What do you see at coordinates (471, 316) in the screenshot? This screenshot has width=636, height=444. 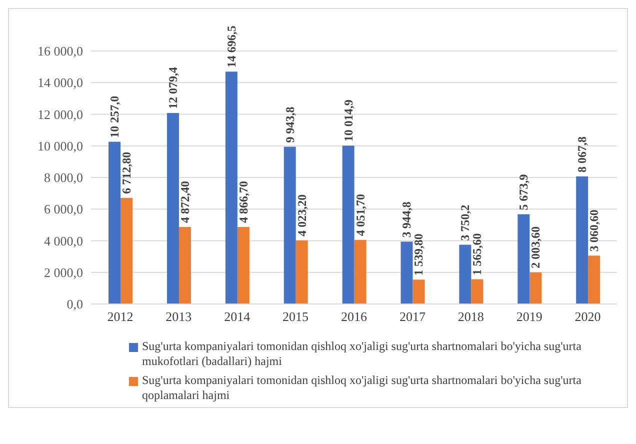 I see `x-tick-label: 2018` at bounding box center [471, 316].